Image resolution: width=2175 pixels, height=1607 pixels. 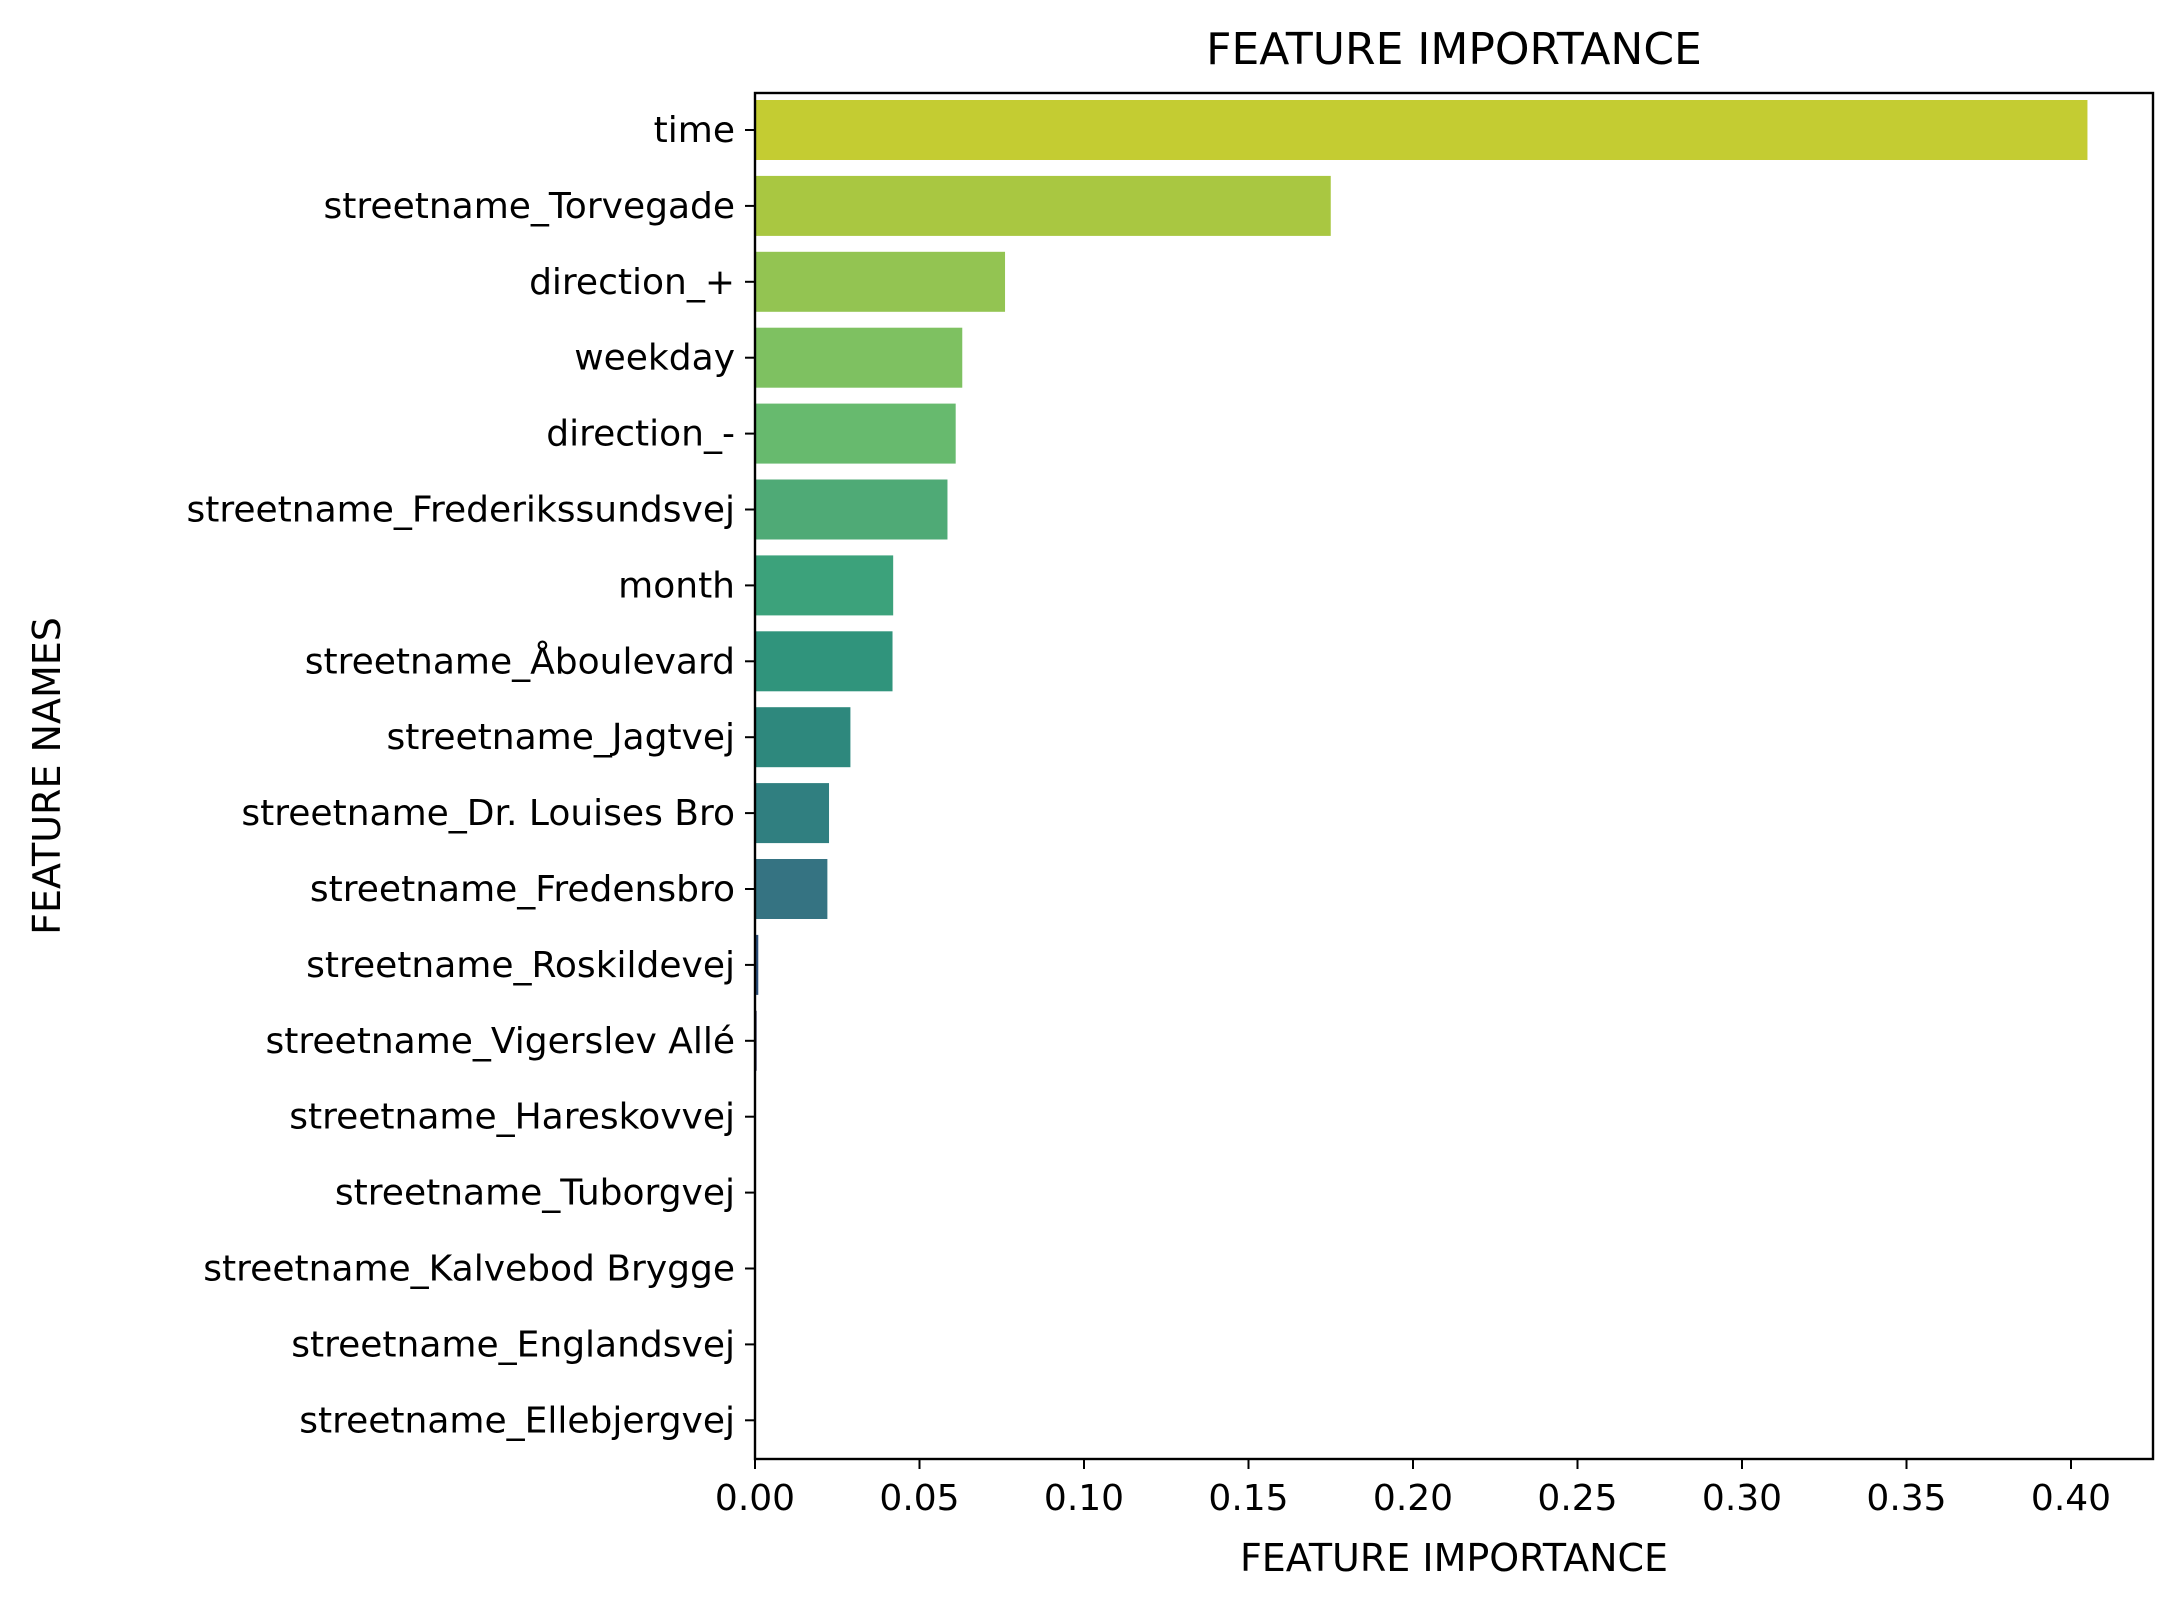 I want to click on y-tick-label: streetname_Hareskovvej, so click(x=512, y=1117).